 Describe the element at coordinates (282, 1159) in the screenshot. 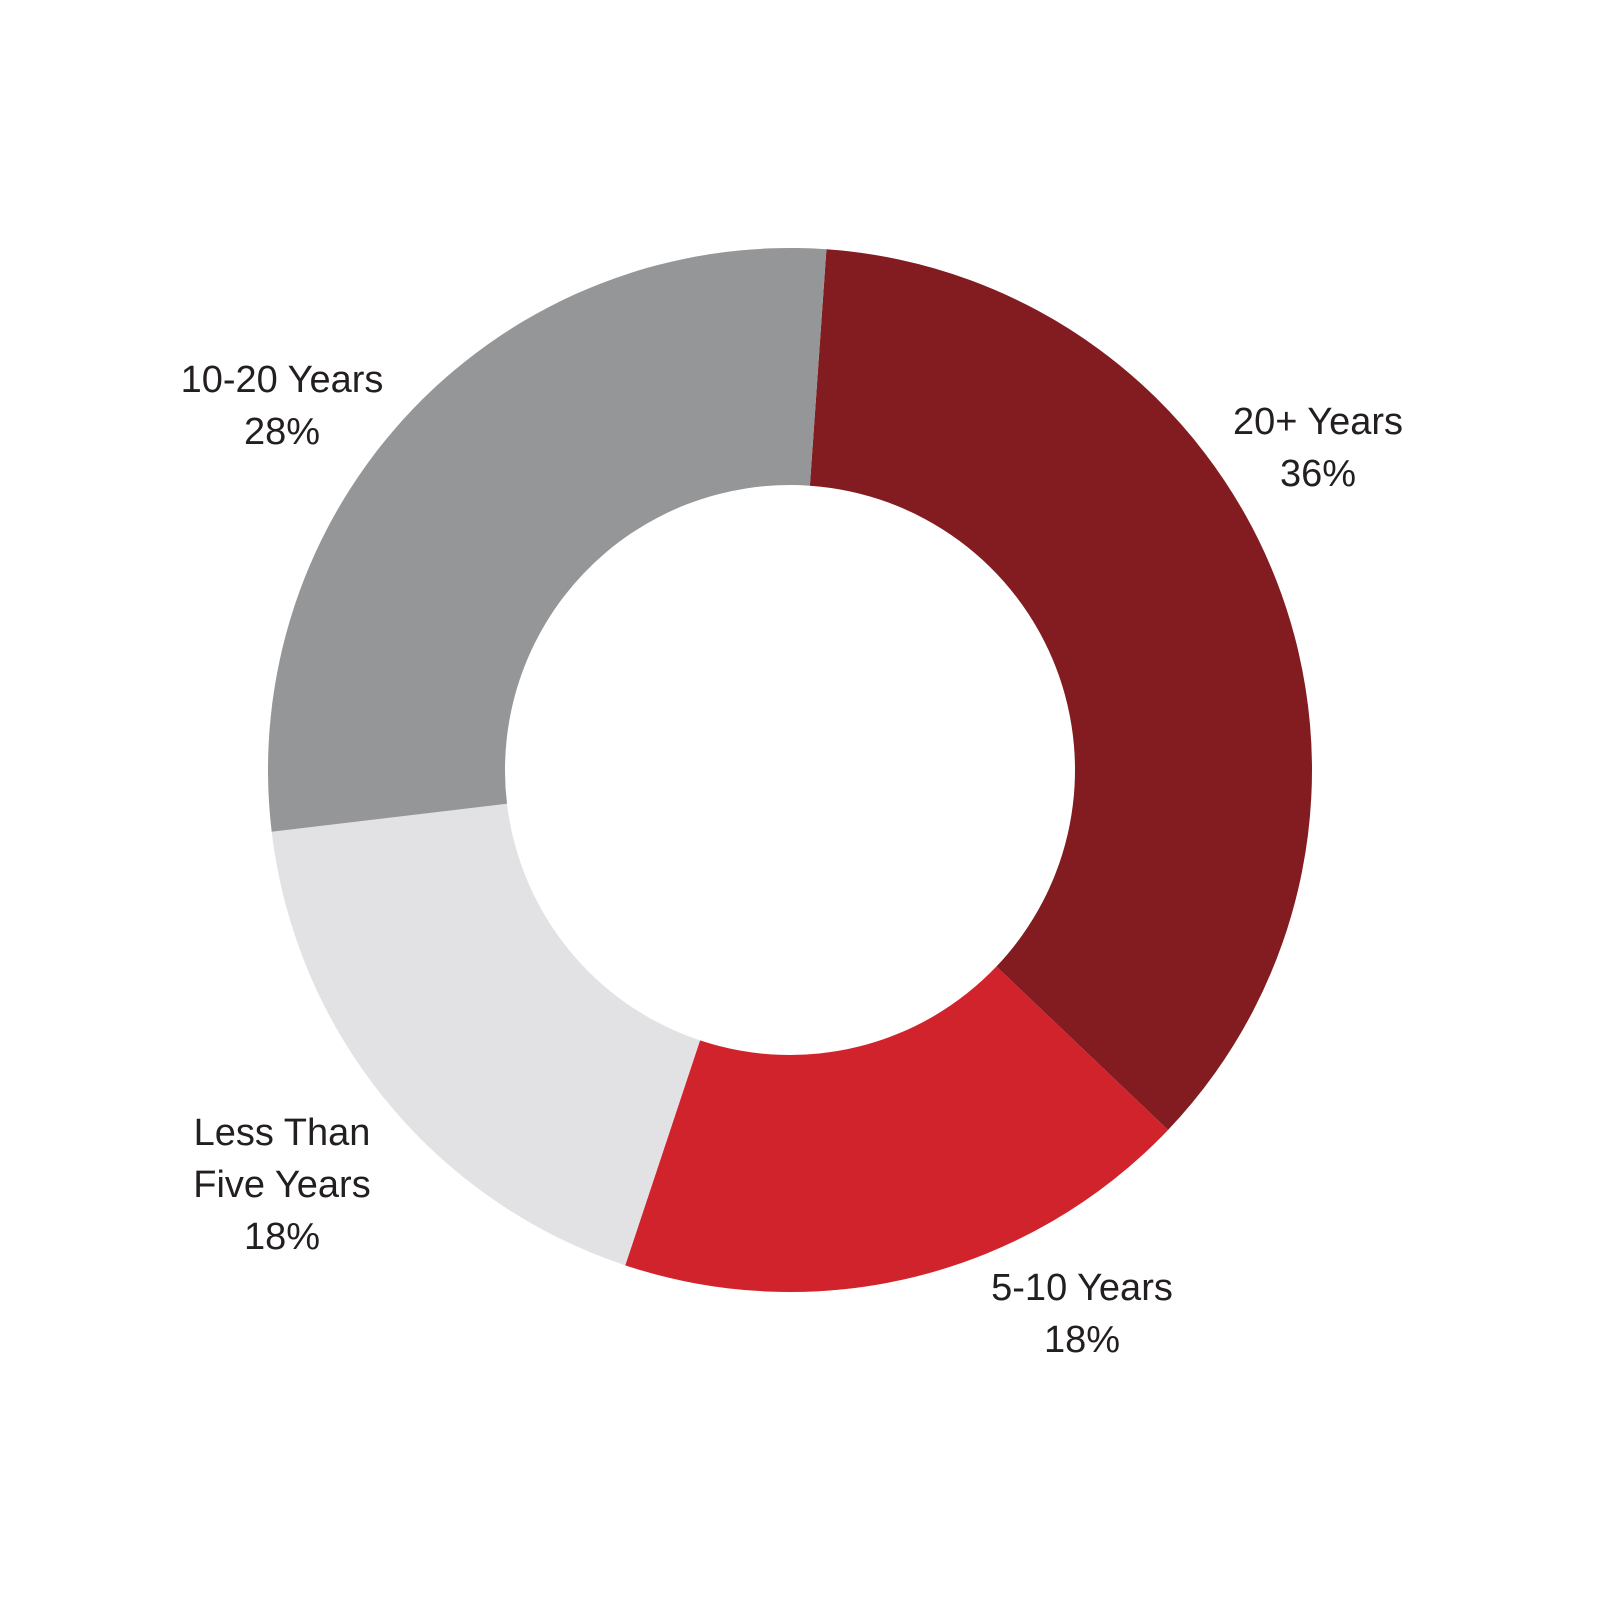

I see `category-label: Less Than Five Years` at that location.